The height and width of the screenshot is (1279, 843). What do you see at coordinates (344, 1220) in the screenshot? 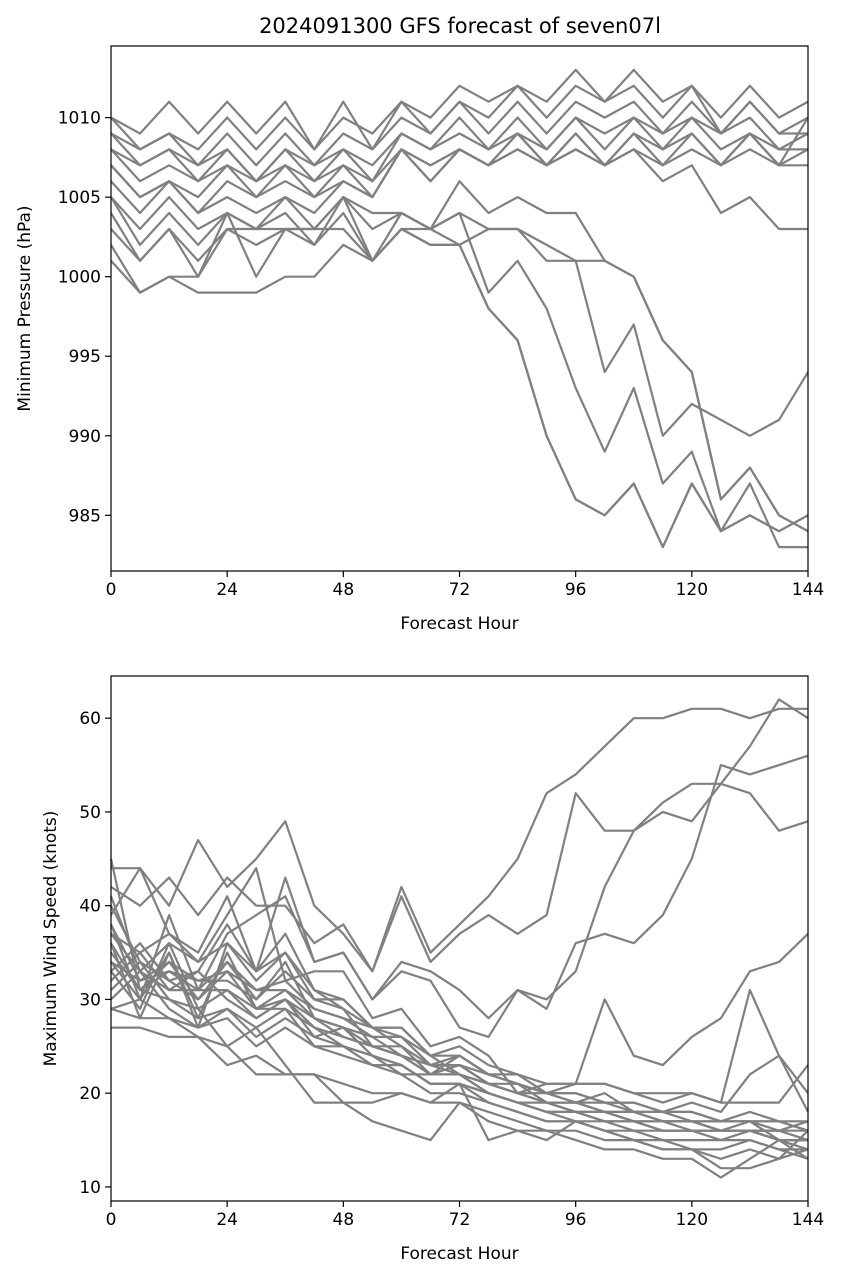
I see `wind-x-tick-label: 48` at bounding box center [344, 1220].